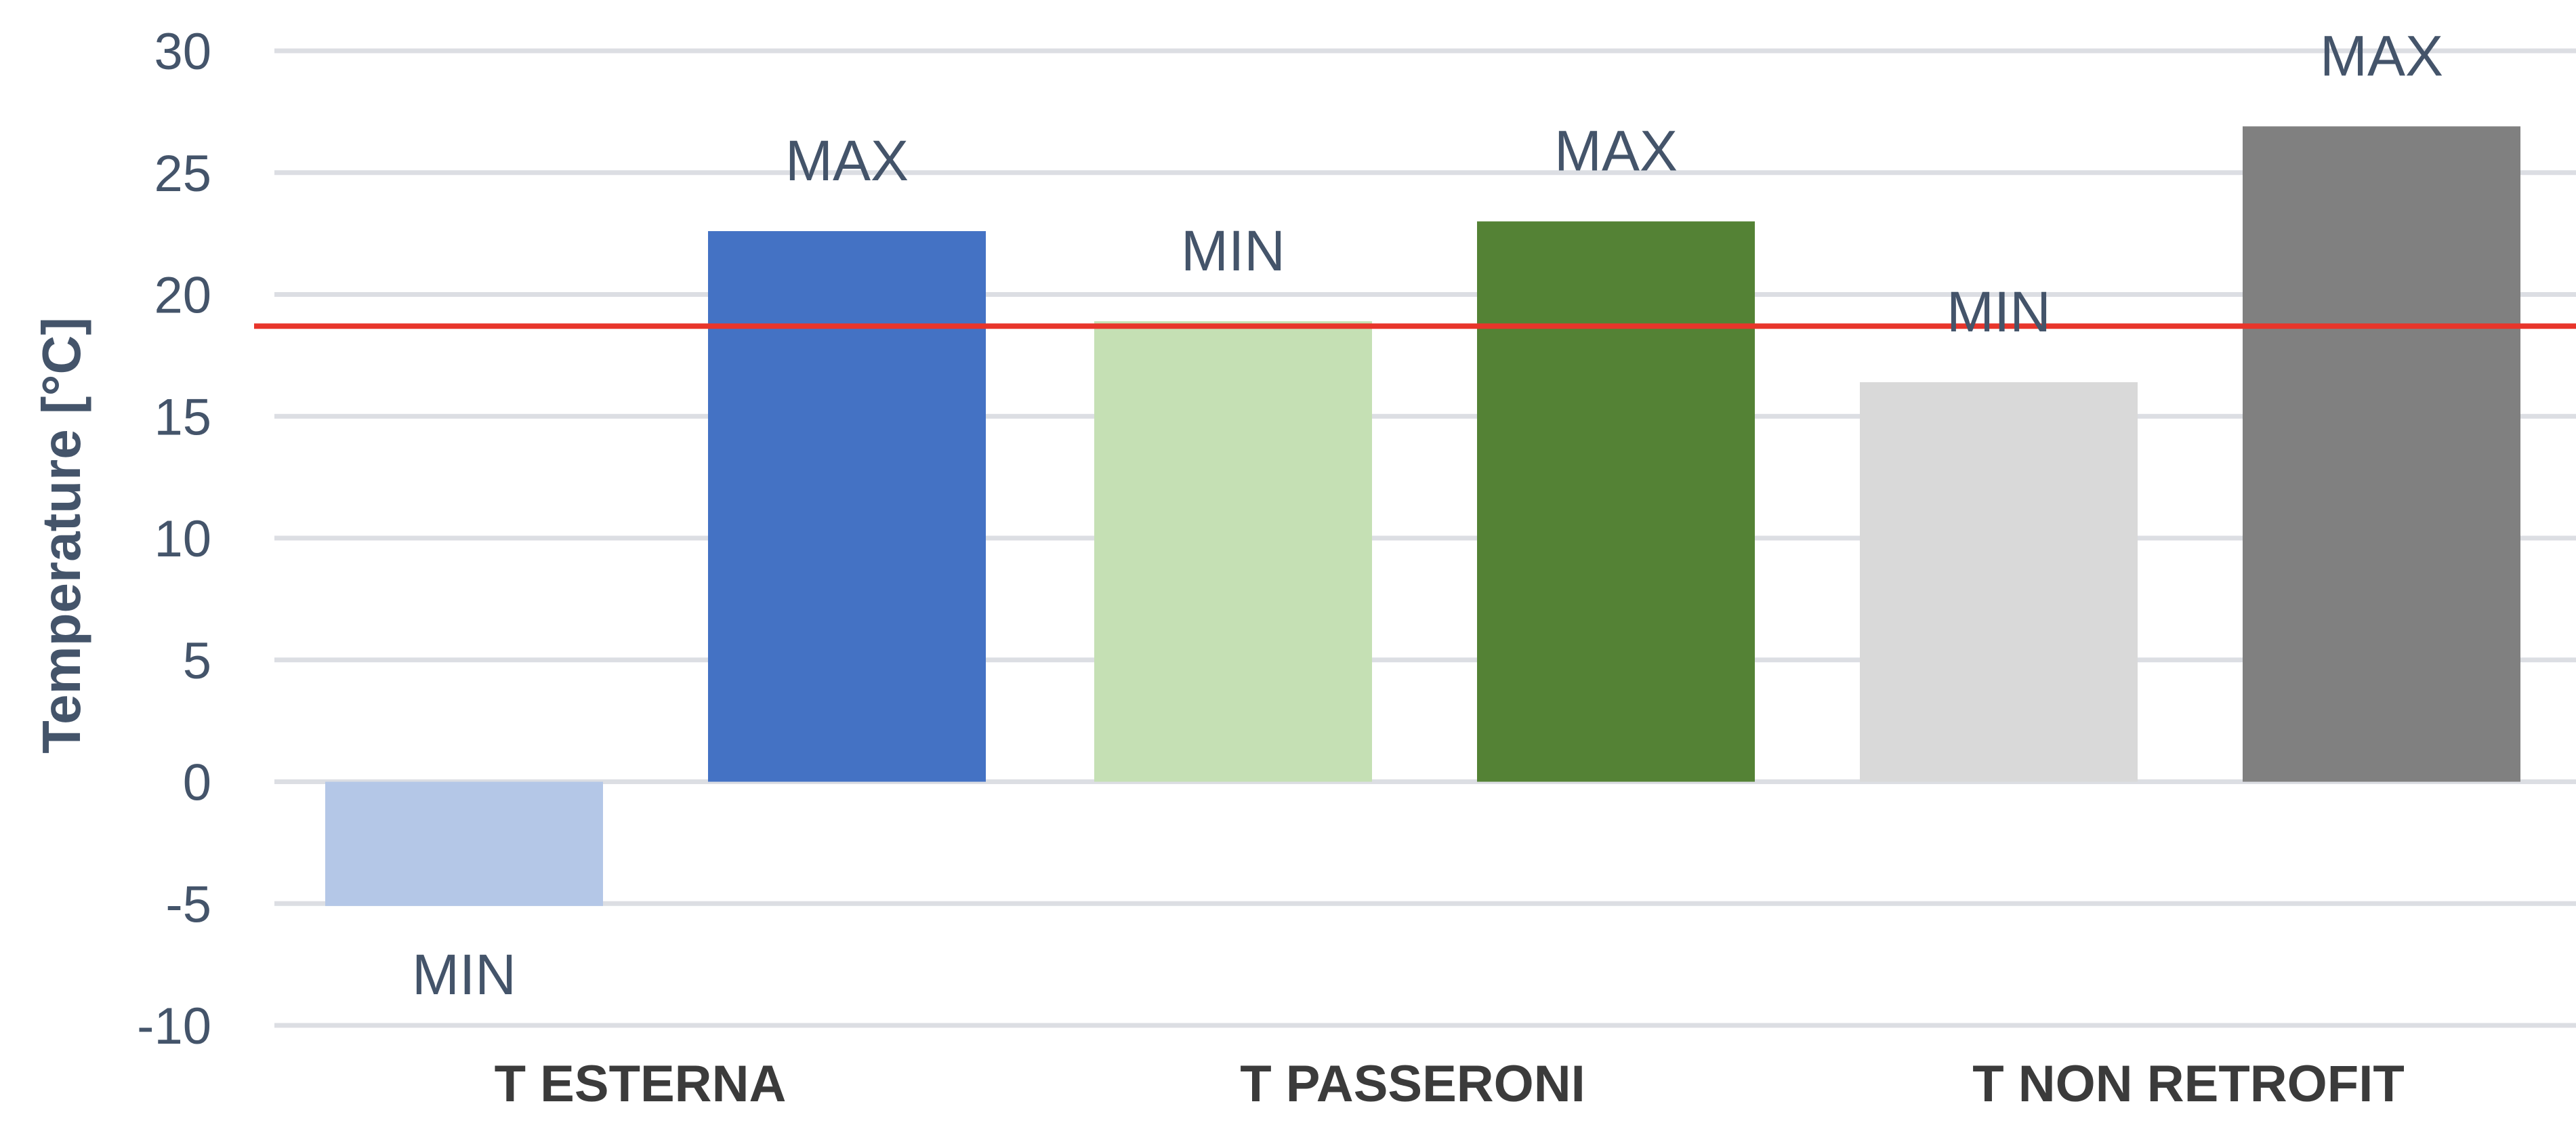 The height and width of the screenshot is (1125, 2576). Describe the element at coordinates (197, 783) in the screenshot. I see `y-tick-label: 0` at that location.